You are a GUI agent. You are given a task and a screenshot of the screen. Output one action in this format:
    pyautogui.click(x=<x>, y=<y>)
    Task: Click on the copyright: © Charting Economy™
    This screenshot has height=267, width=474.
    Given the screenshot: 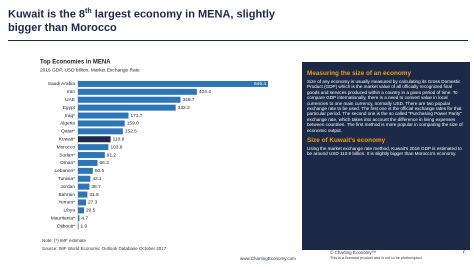 What is the action you would take?
    pyautogui.click(x=353, y=252)
    